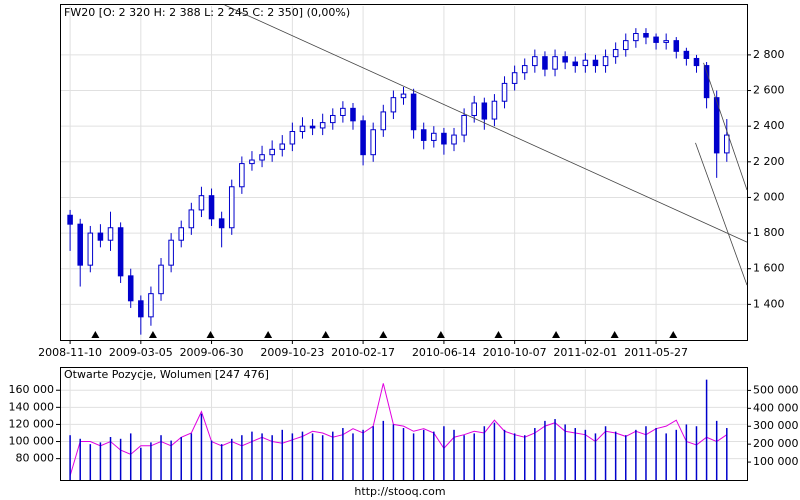 The width and height of the screenshot is (800, 500). Describe the element at coordinates (776, 443) in the screenshot. I see `y2-tick-label: 200 000` at that location.